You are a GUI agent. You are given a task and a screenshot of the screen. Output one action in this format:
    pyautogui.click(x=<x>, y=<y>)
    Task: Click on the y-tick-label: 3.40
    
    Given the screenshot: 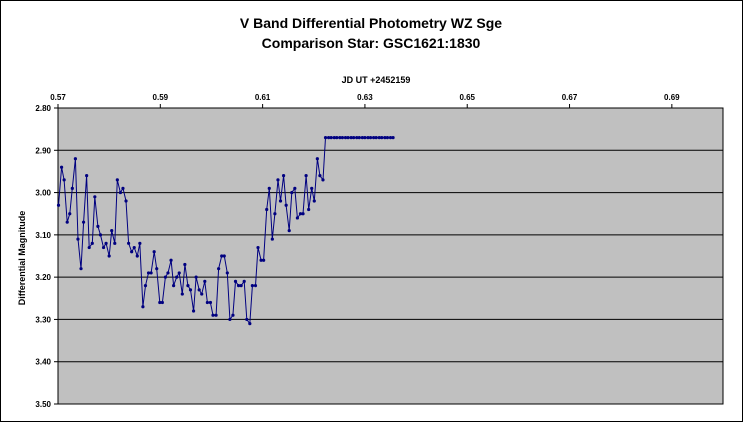 What is the action you would take?
    pyautogui.click(x=43, y=362)
    